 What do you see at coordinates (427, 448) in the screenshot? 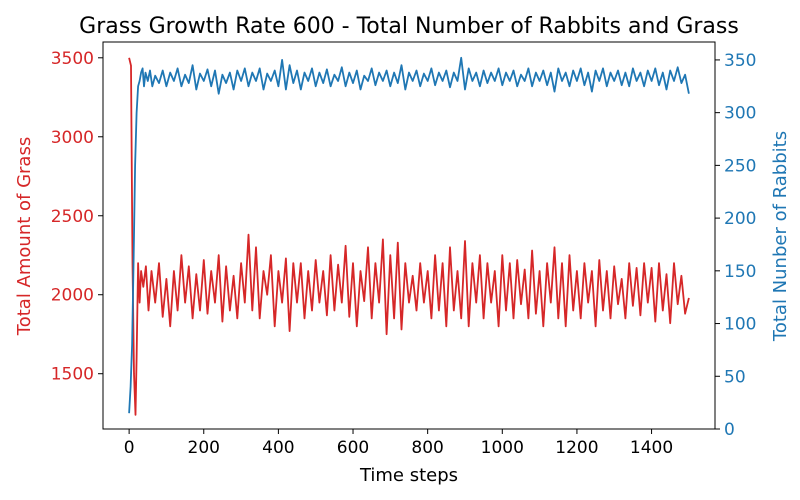
I see `x-tick-label: 800` at bounding box center [427, 448].